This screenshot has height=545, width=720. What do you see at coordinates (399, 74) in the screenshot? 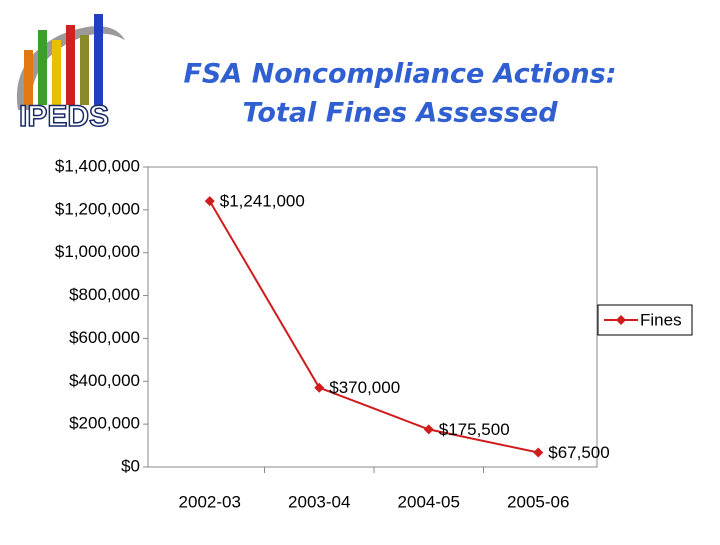
I see `chart-title: FSA Noncompliance Actions:` at bounding box center [399, 74].